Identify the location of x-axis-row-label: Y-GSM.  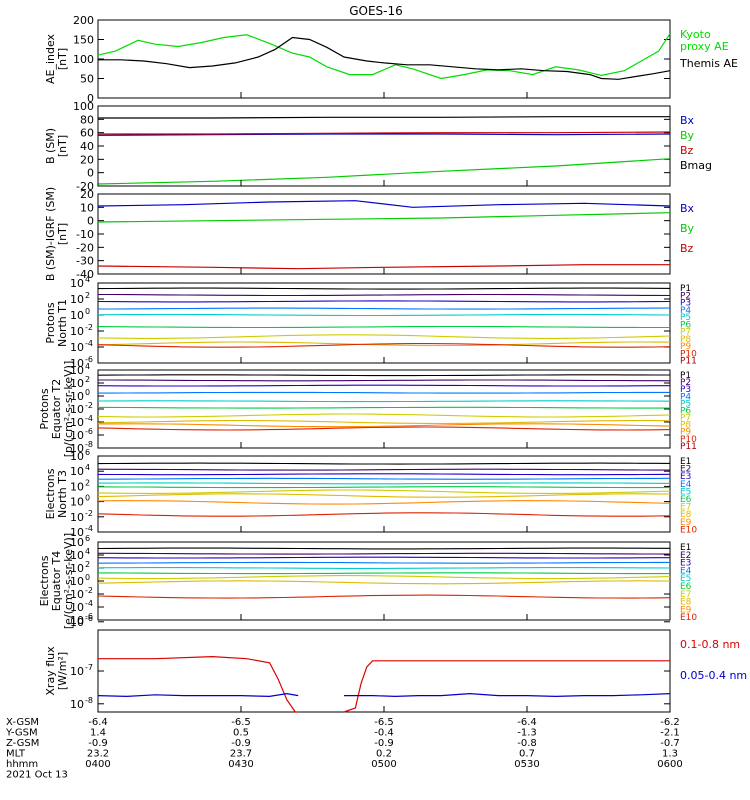
(21, 733).